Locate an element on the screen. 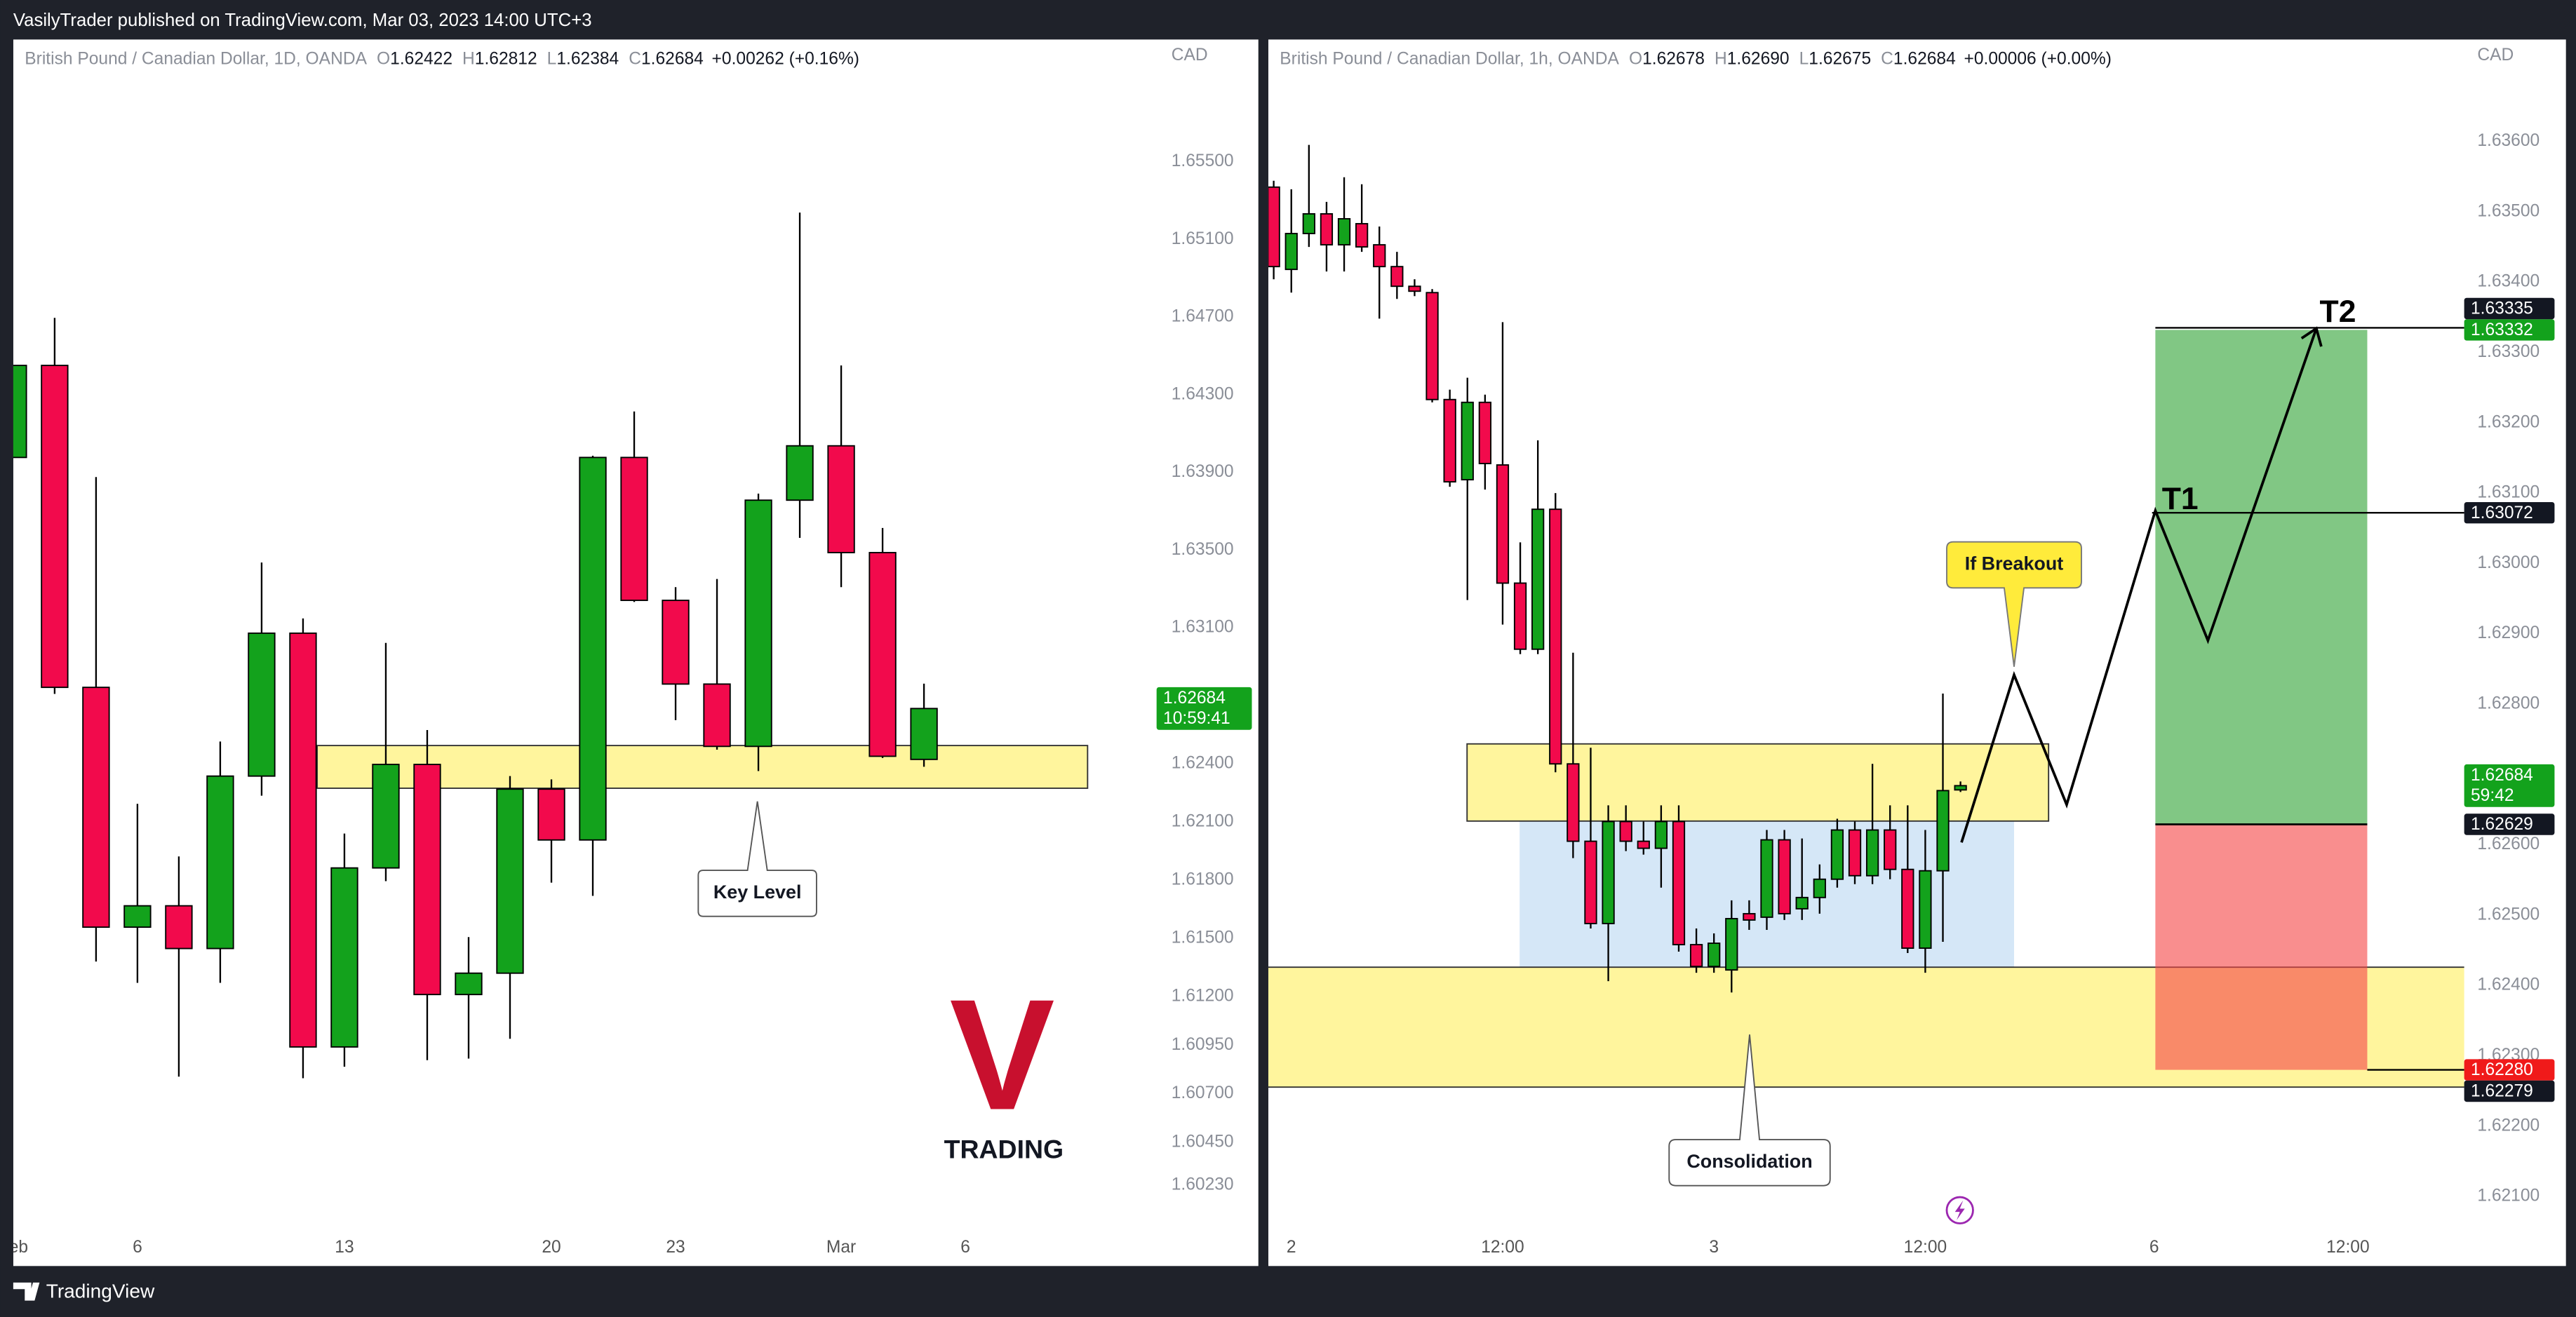 This screenshot has height=1317, width=2576. y-tick-label: 1.60700 is located at coordinates (1203, 1092).